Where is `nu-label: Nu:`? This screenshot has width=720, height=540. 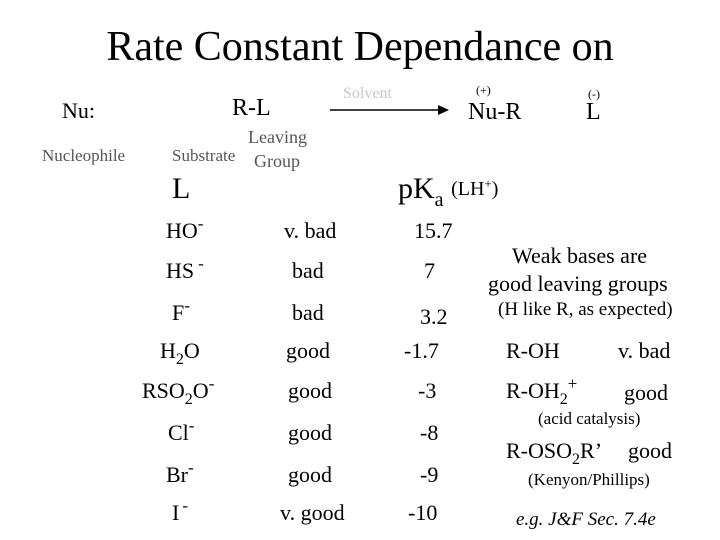
nu-label: Nu: is located at coordinates (78, 110).